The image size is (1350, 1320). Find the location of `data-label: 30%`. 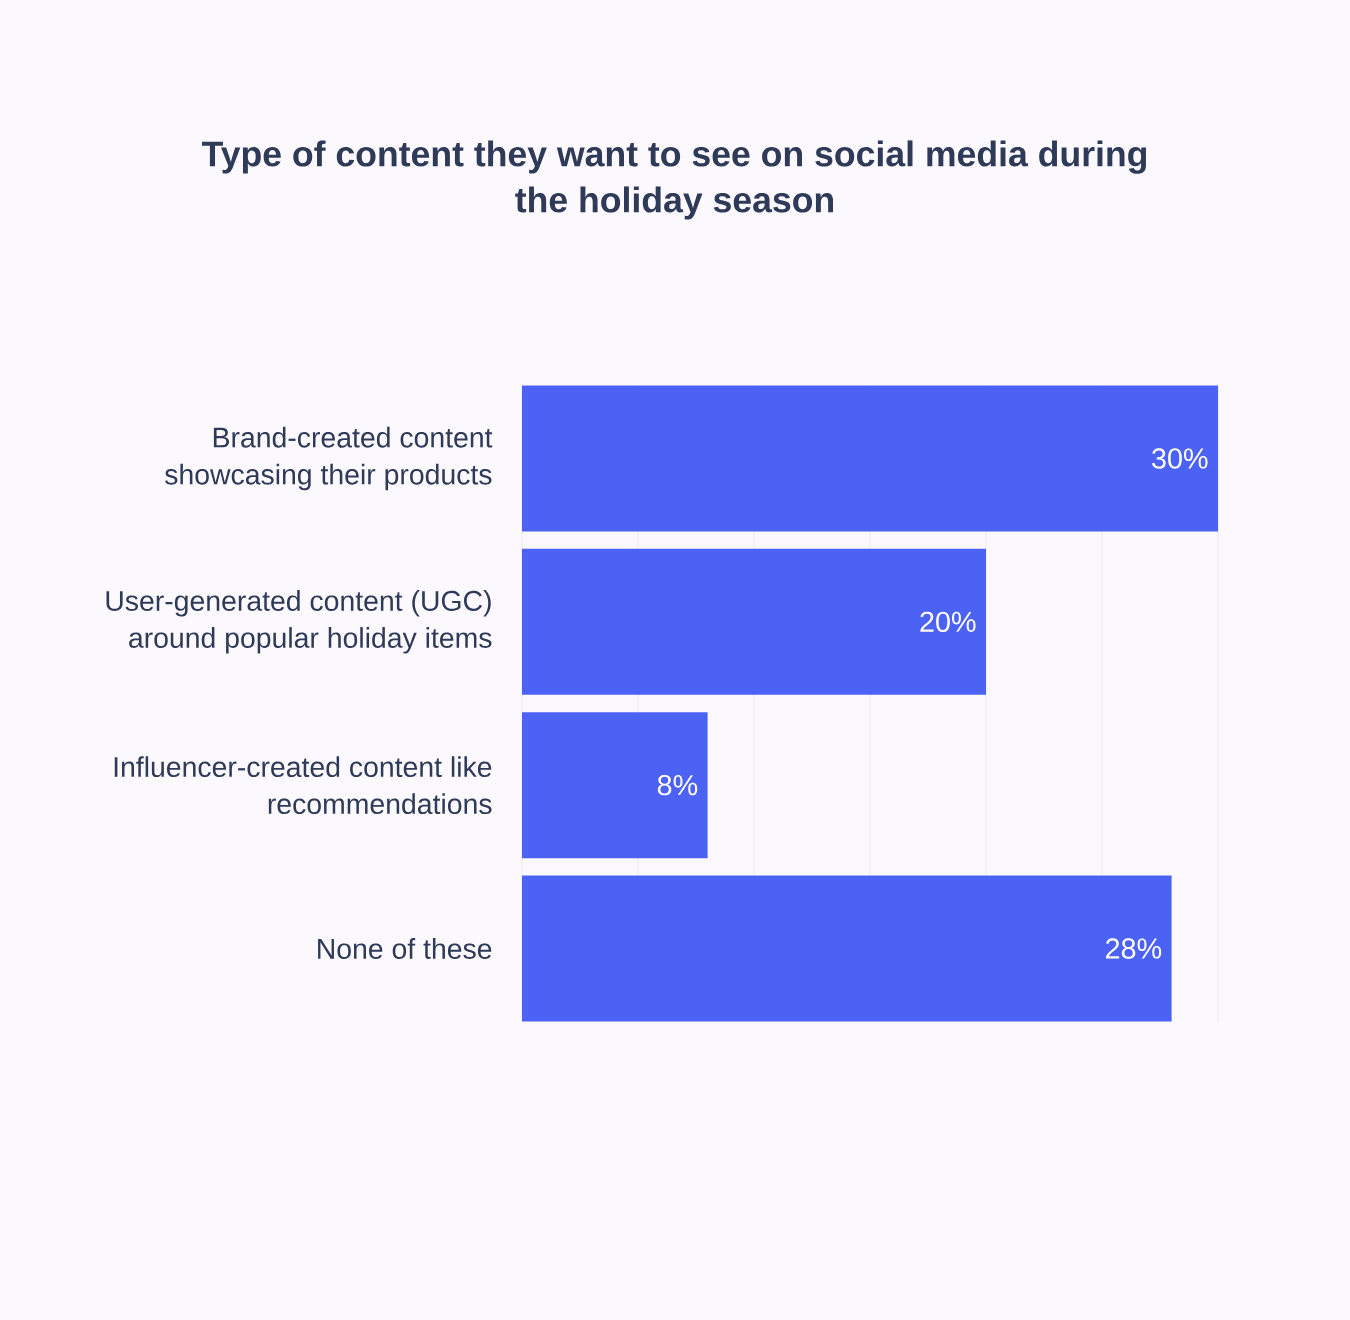

data-label: 30% is located at coordinates (1180, 458).